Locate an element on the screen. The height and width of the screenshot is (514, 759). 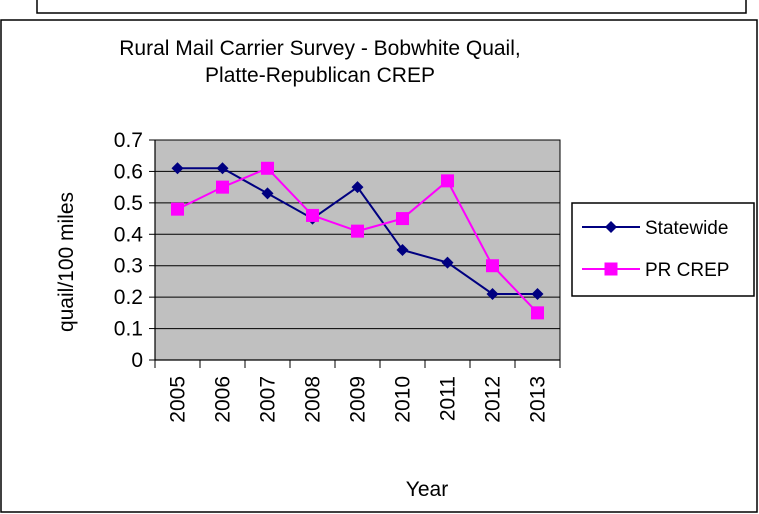
x-axis-title: Year is located at coordinates (427, 489).